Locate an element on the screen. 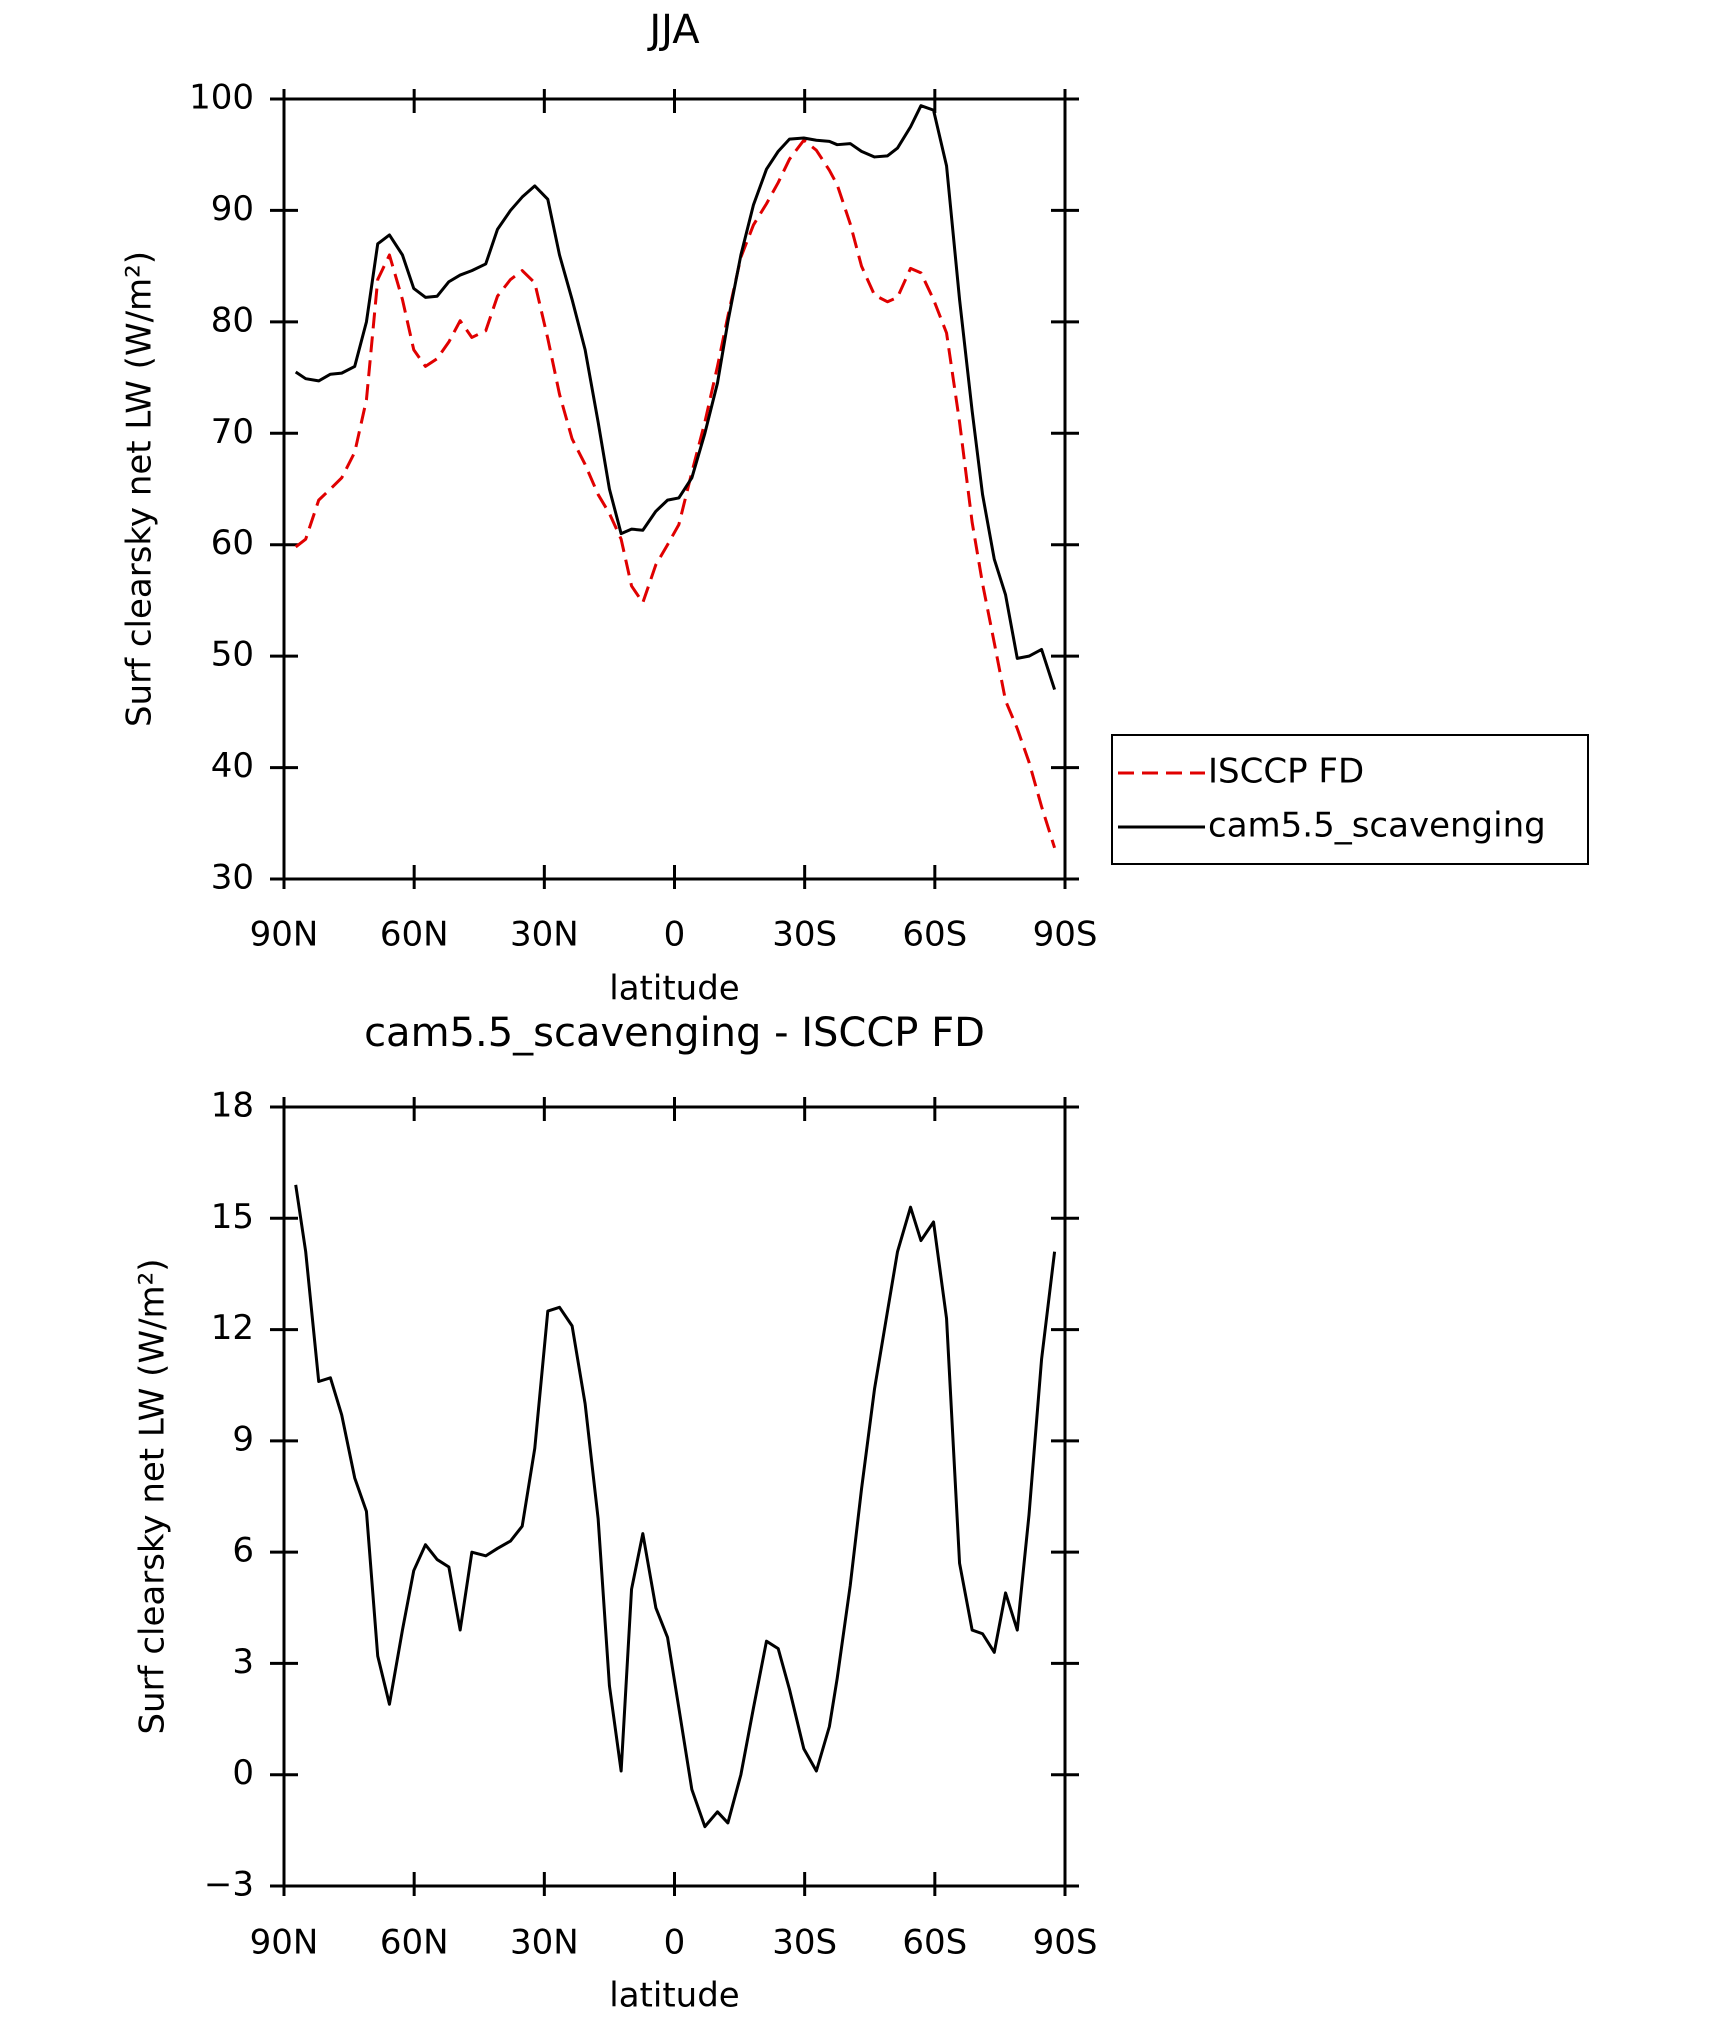 This screenshot has width=1710, height=2021. y-tick-label: 30 is located at coordinates (232, 878).